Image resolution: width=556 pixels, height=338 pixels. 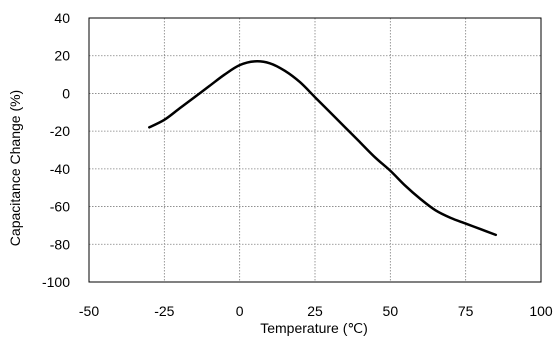 What do you see at coordinates (240, 311) in the screenshot?
I see `x-tick-label: 0` at bounding box center [240, 311].